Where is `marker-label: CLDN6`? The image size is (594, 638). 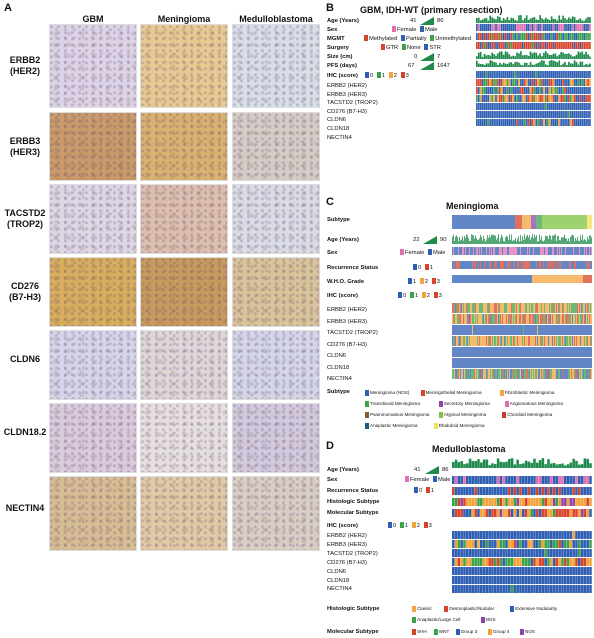 marker-label: CLDN6 is located at coordinates (337, 571).